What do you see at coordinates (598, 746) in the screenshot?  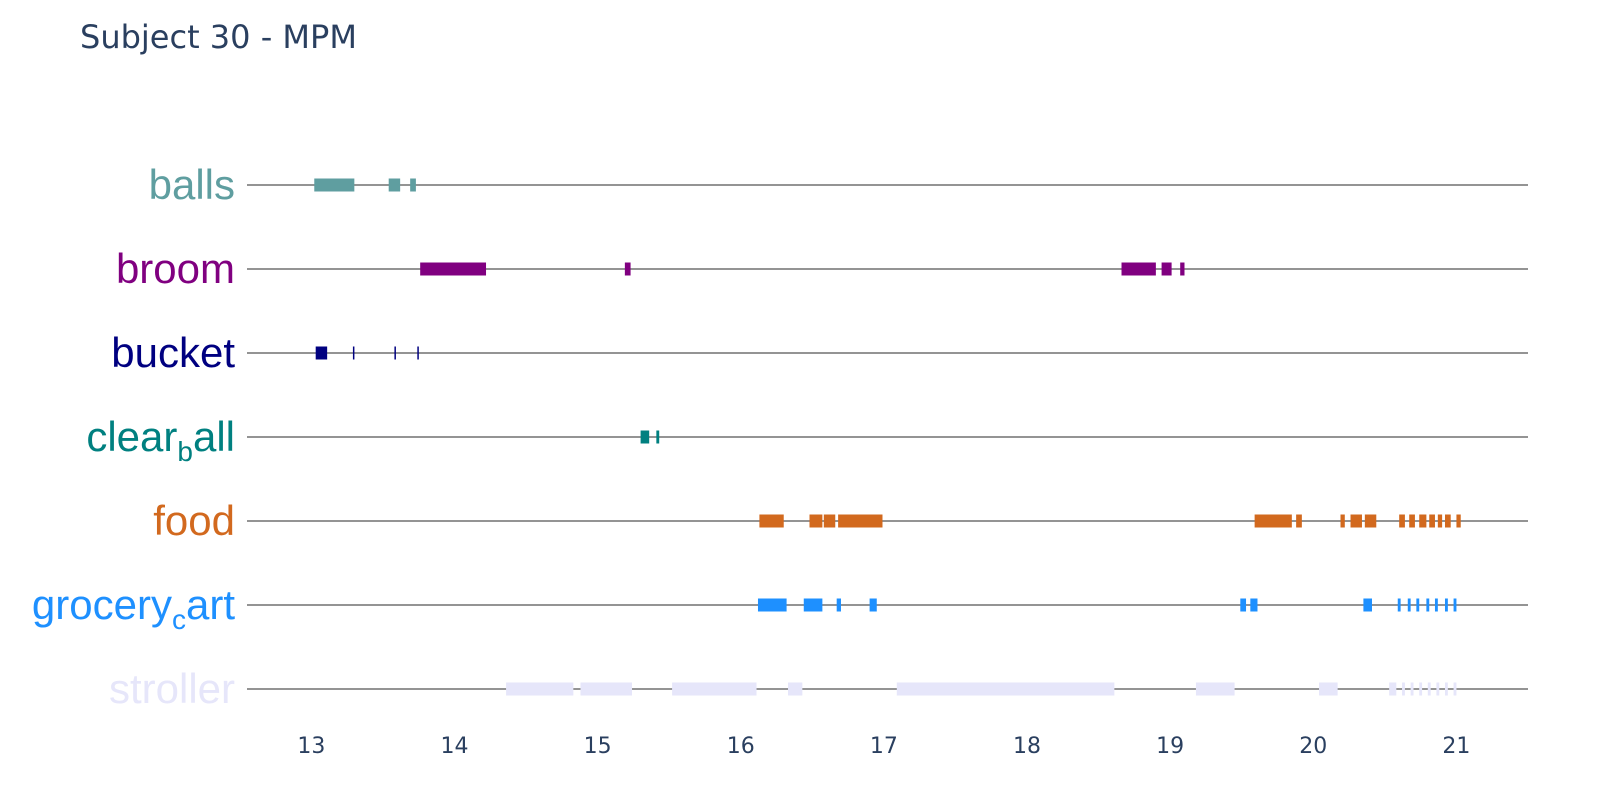 I see `x-tick-label: 15` at bounding box center [598, 746].